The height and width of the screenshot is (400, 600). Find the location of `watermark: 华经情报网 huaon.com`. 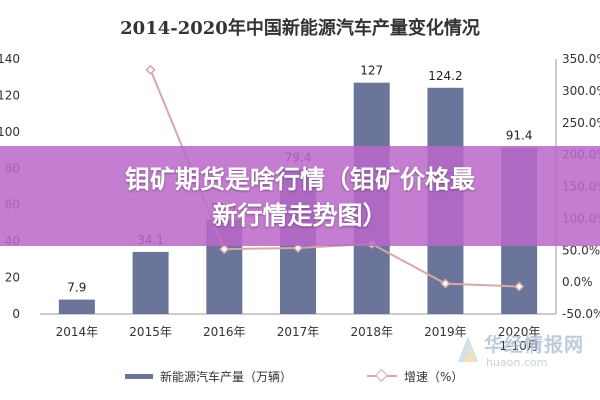

watermark: 华经情报网 huaon.com is located at coordinates (526, 353).